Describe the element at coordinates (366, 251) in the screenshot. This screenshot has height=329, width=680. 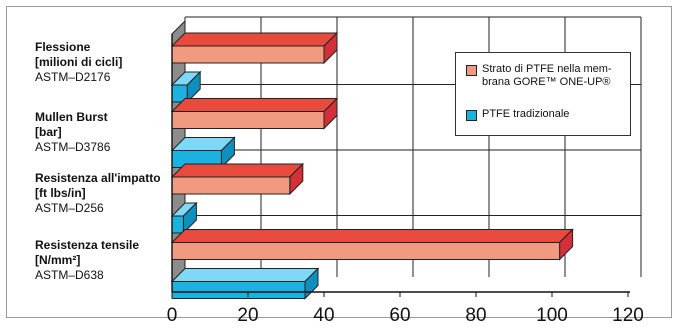
I see `bar-s0-c3` at that location.